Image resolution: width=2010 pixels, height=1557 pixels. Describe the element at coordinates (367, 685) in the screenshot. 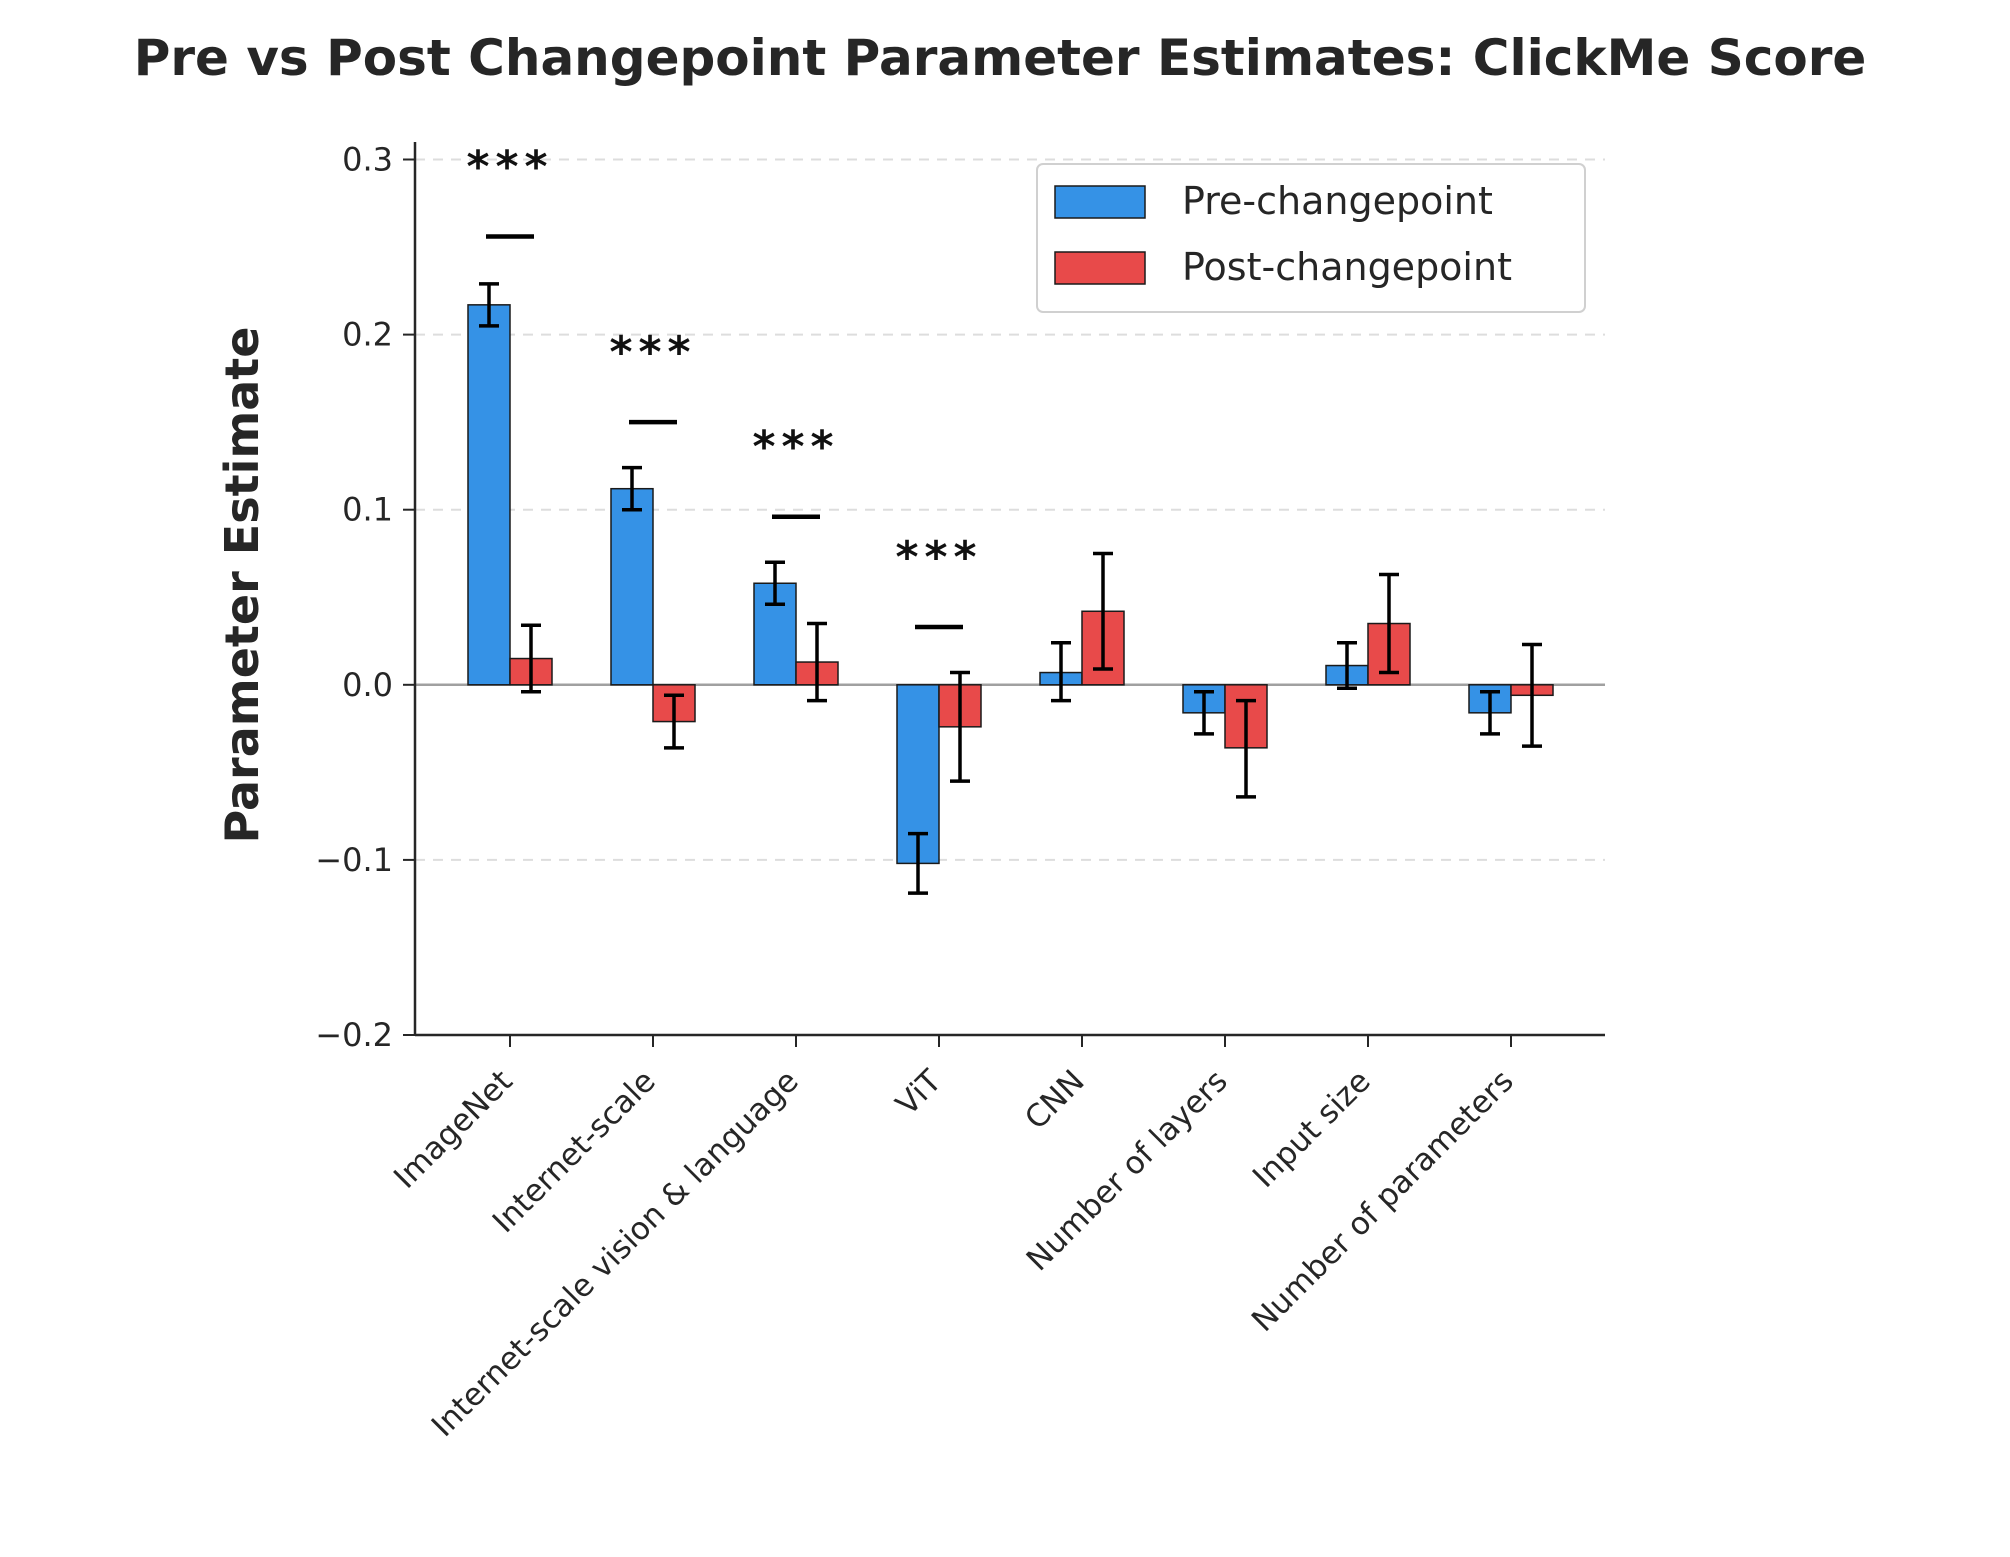

I see `y-tick-label: 0.0` at that location.